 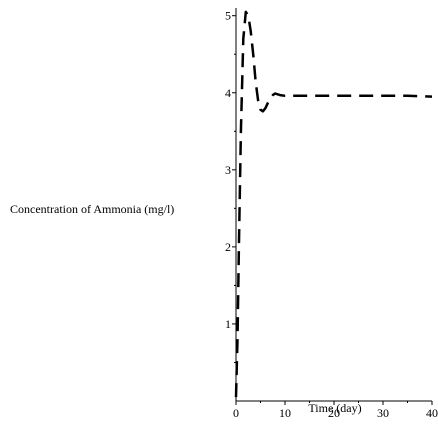 What do you see at coordinates (228, 170) in the screenshot?
I see `y-tick-label: 3` at bounding box center [228, 170].